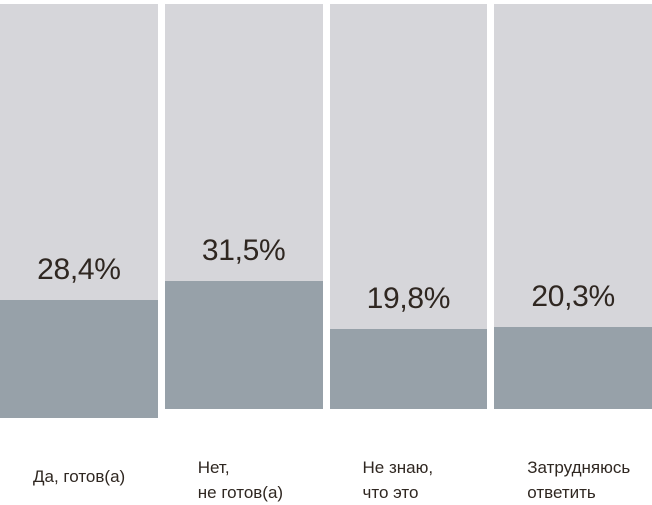 The width and height of the screenshot is (652, 505). What do you see at coordinates (79, 476) in the screenshot?
I see `category-label: Да, готов(а)` at bounding box center [79, 476].